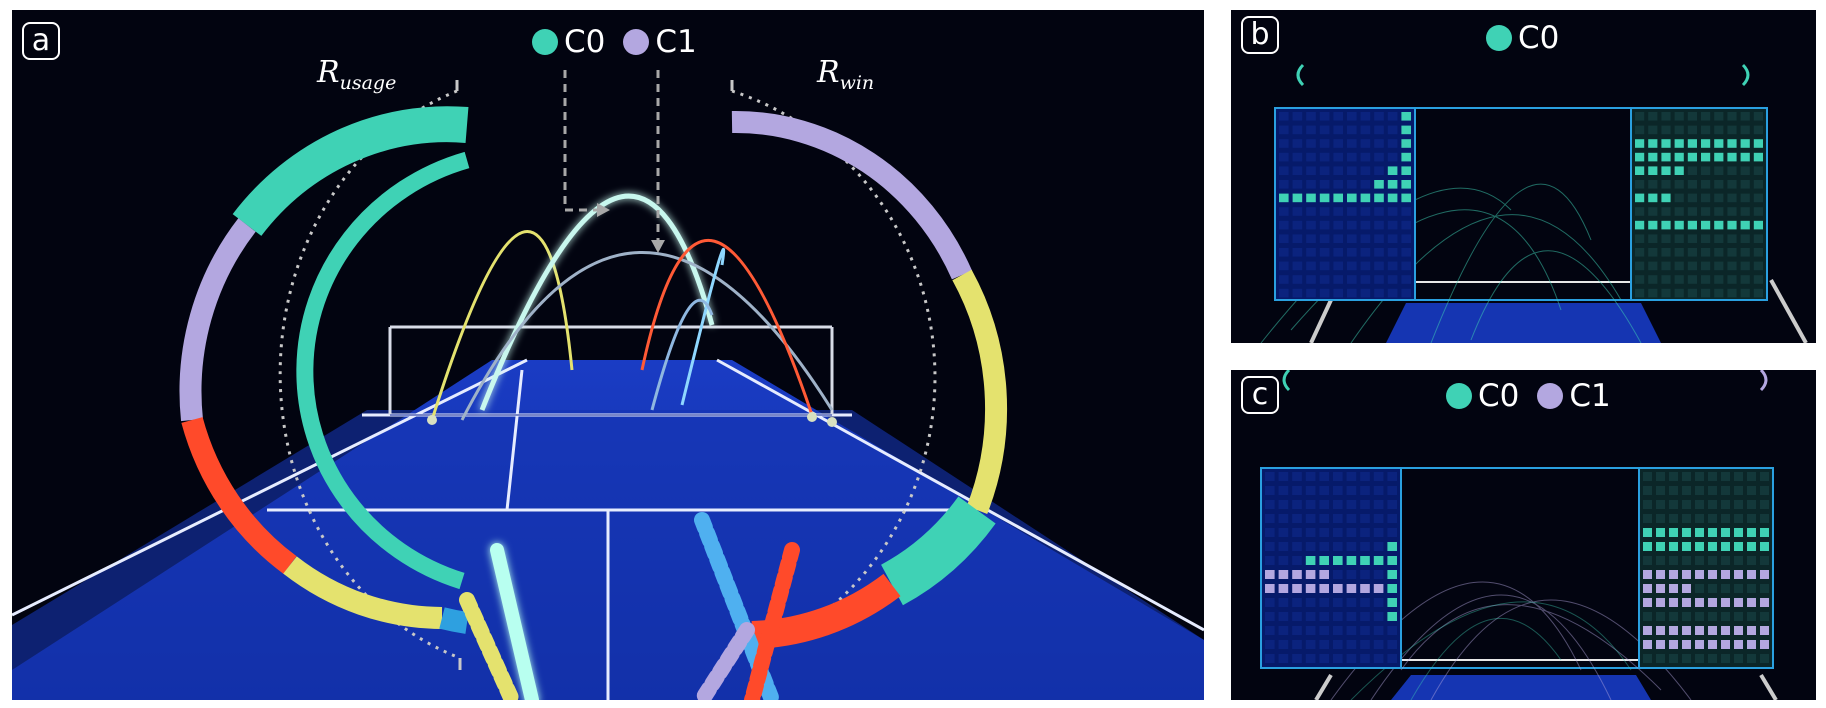  Describe the element at coordinates (1531, 38) in the screenshot. I see `legend-b: C0` at that location.